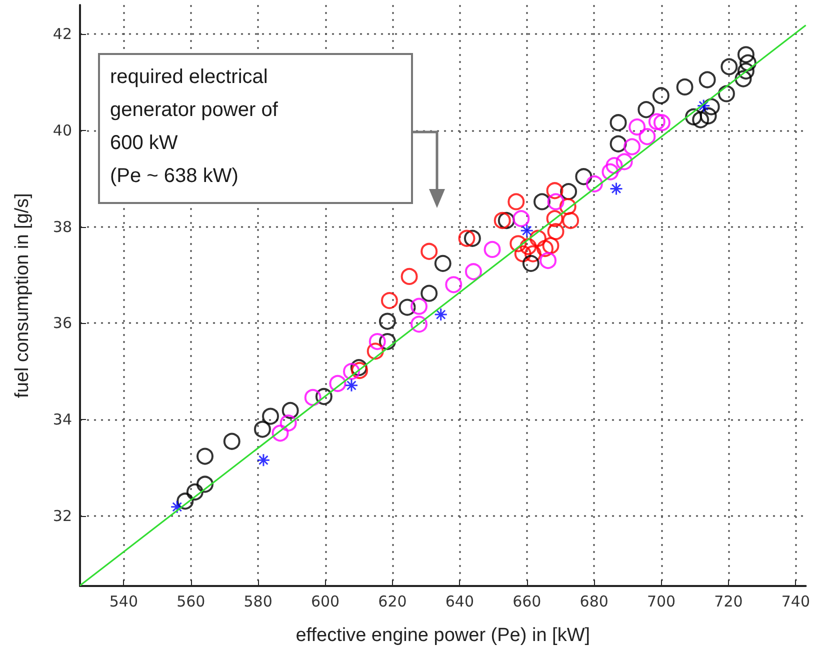  What do you see at coordinates (62, 227) in the screenshot?
I see `y-tick-label: 38` at bounding box center [62, 227].